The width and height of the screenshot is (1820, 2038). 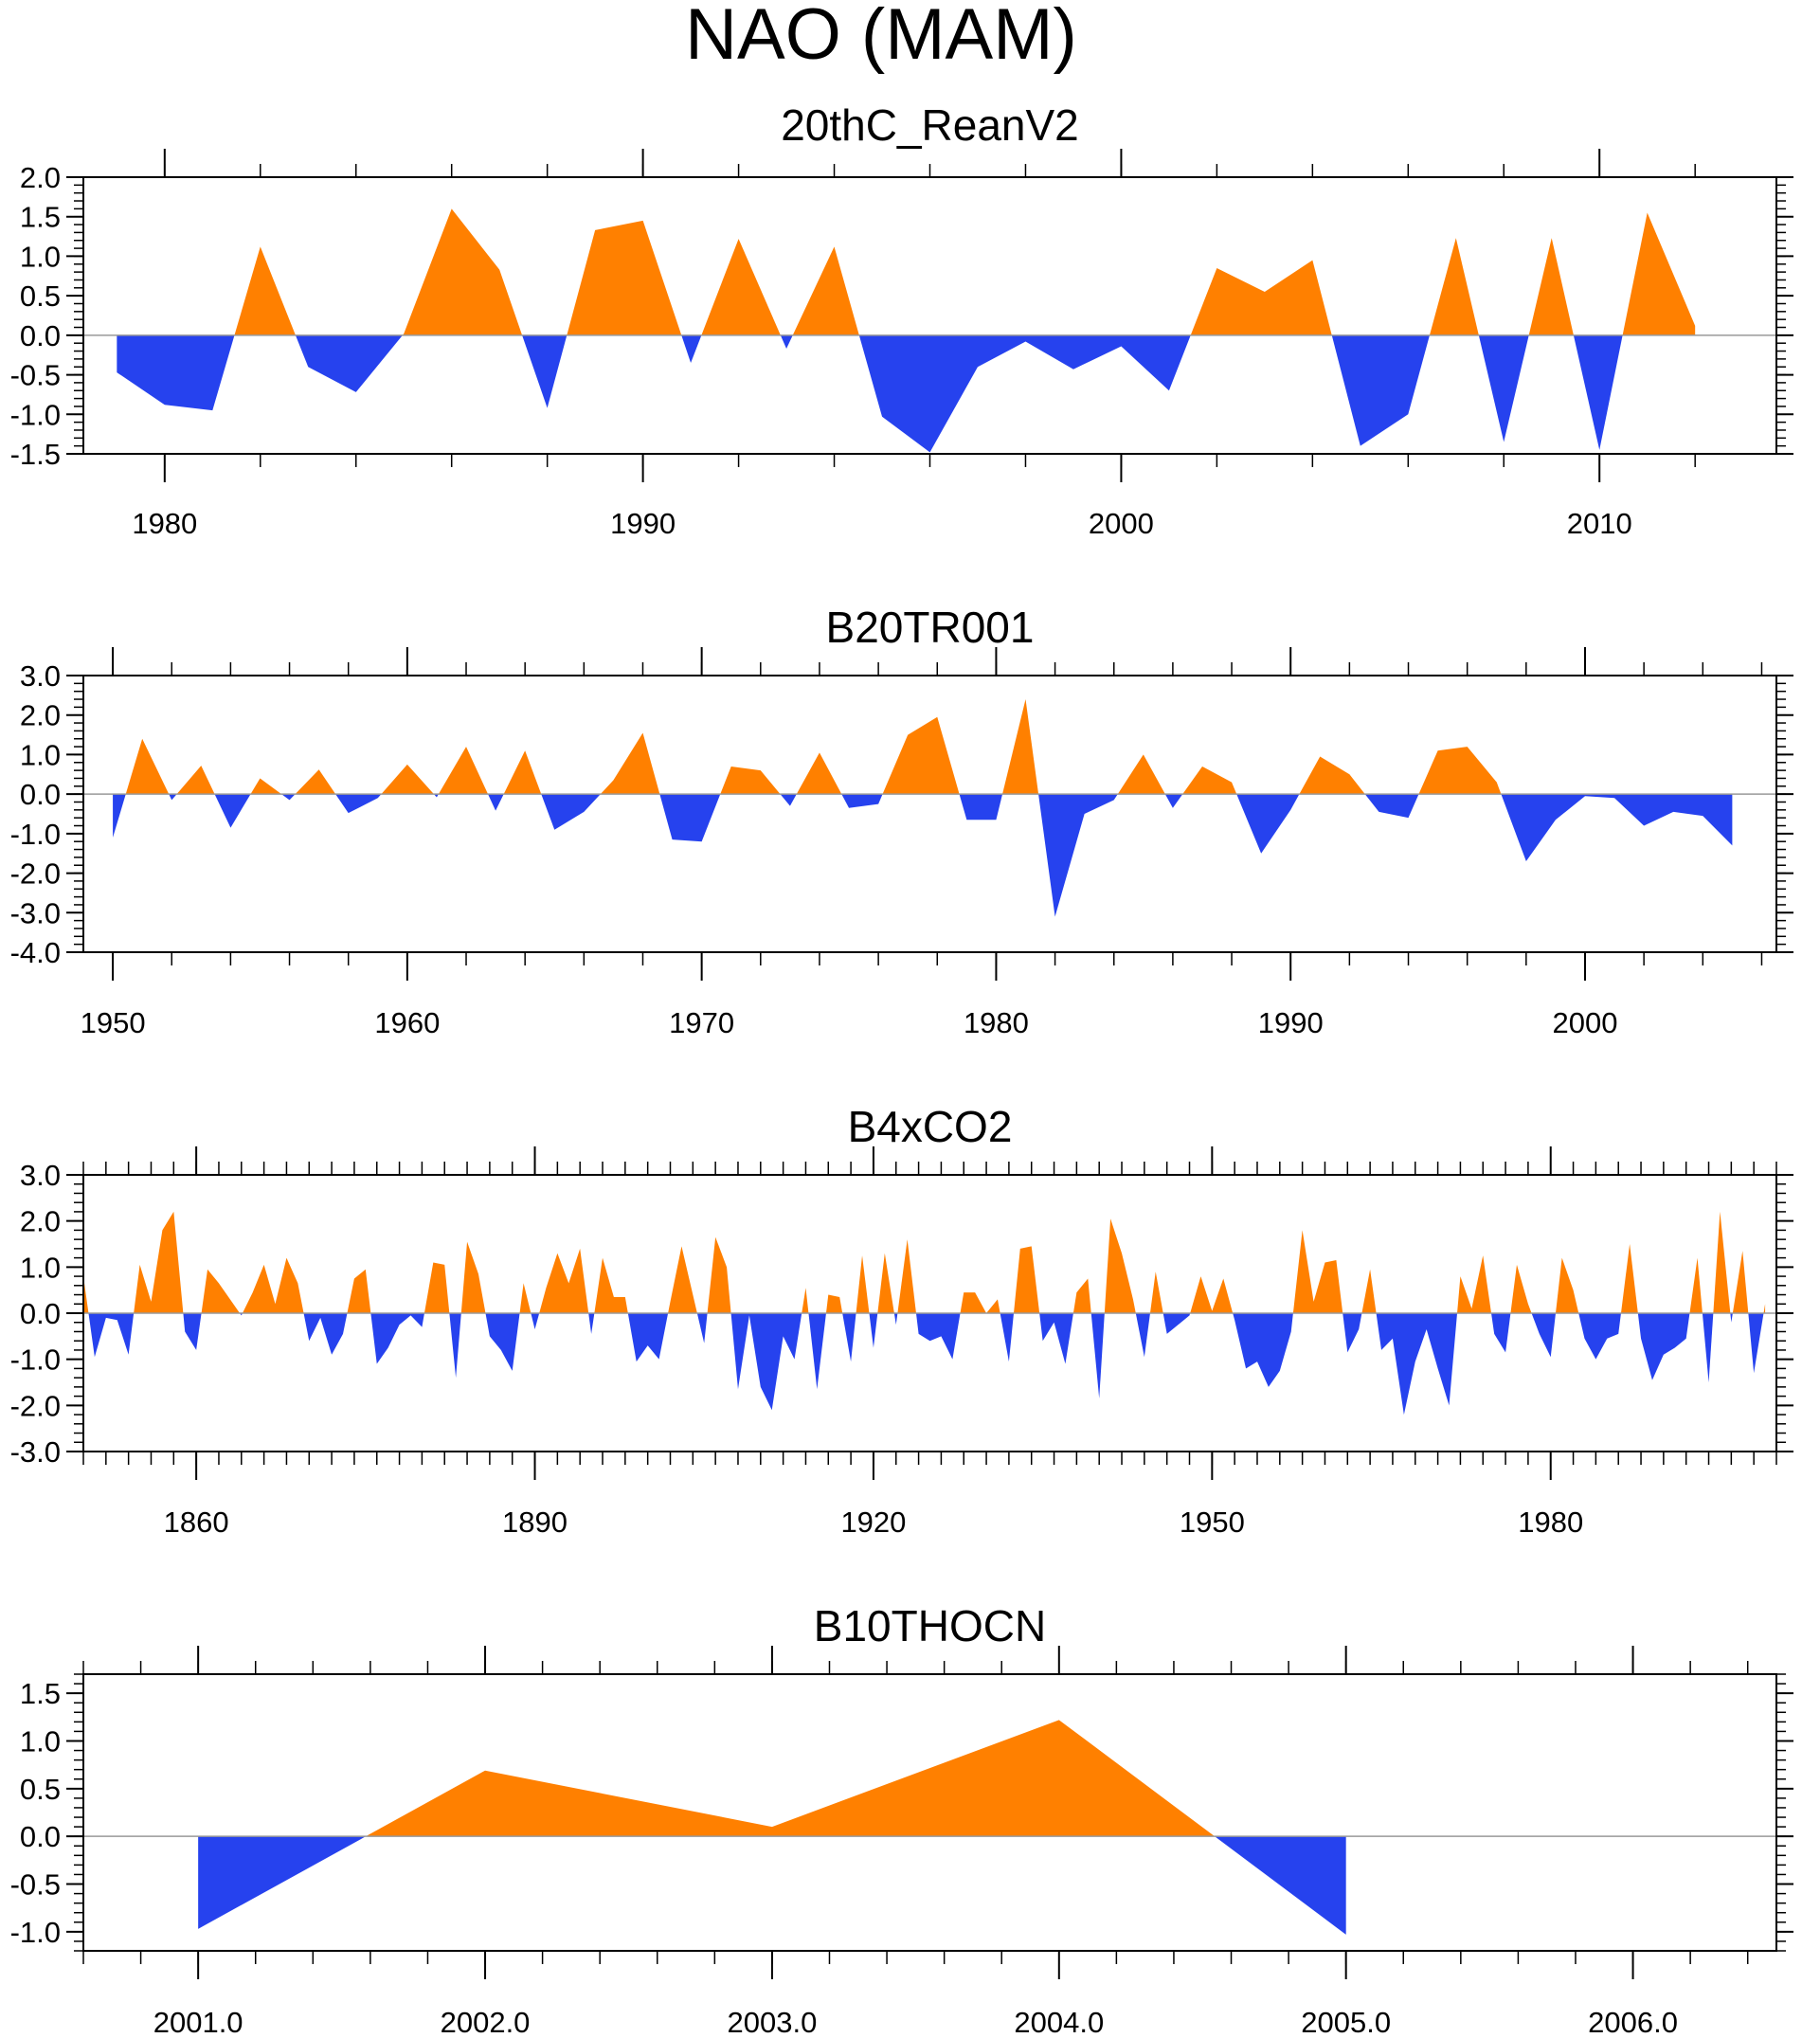 I want to click on plot-frame, so click(x=930, y=814).